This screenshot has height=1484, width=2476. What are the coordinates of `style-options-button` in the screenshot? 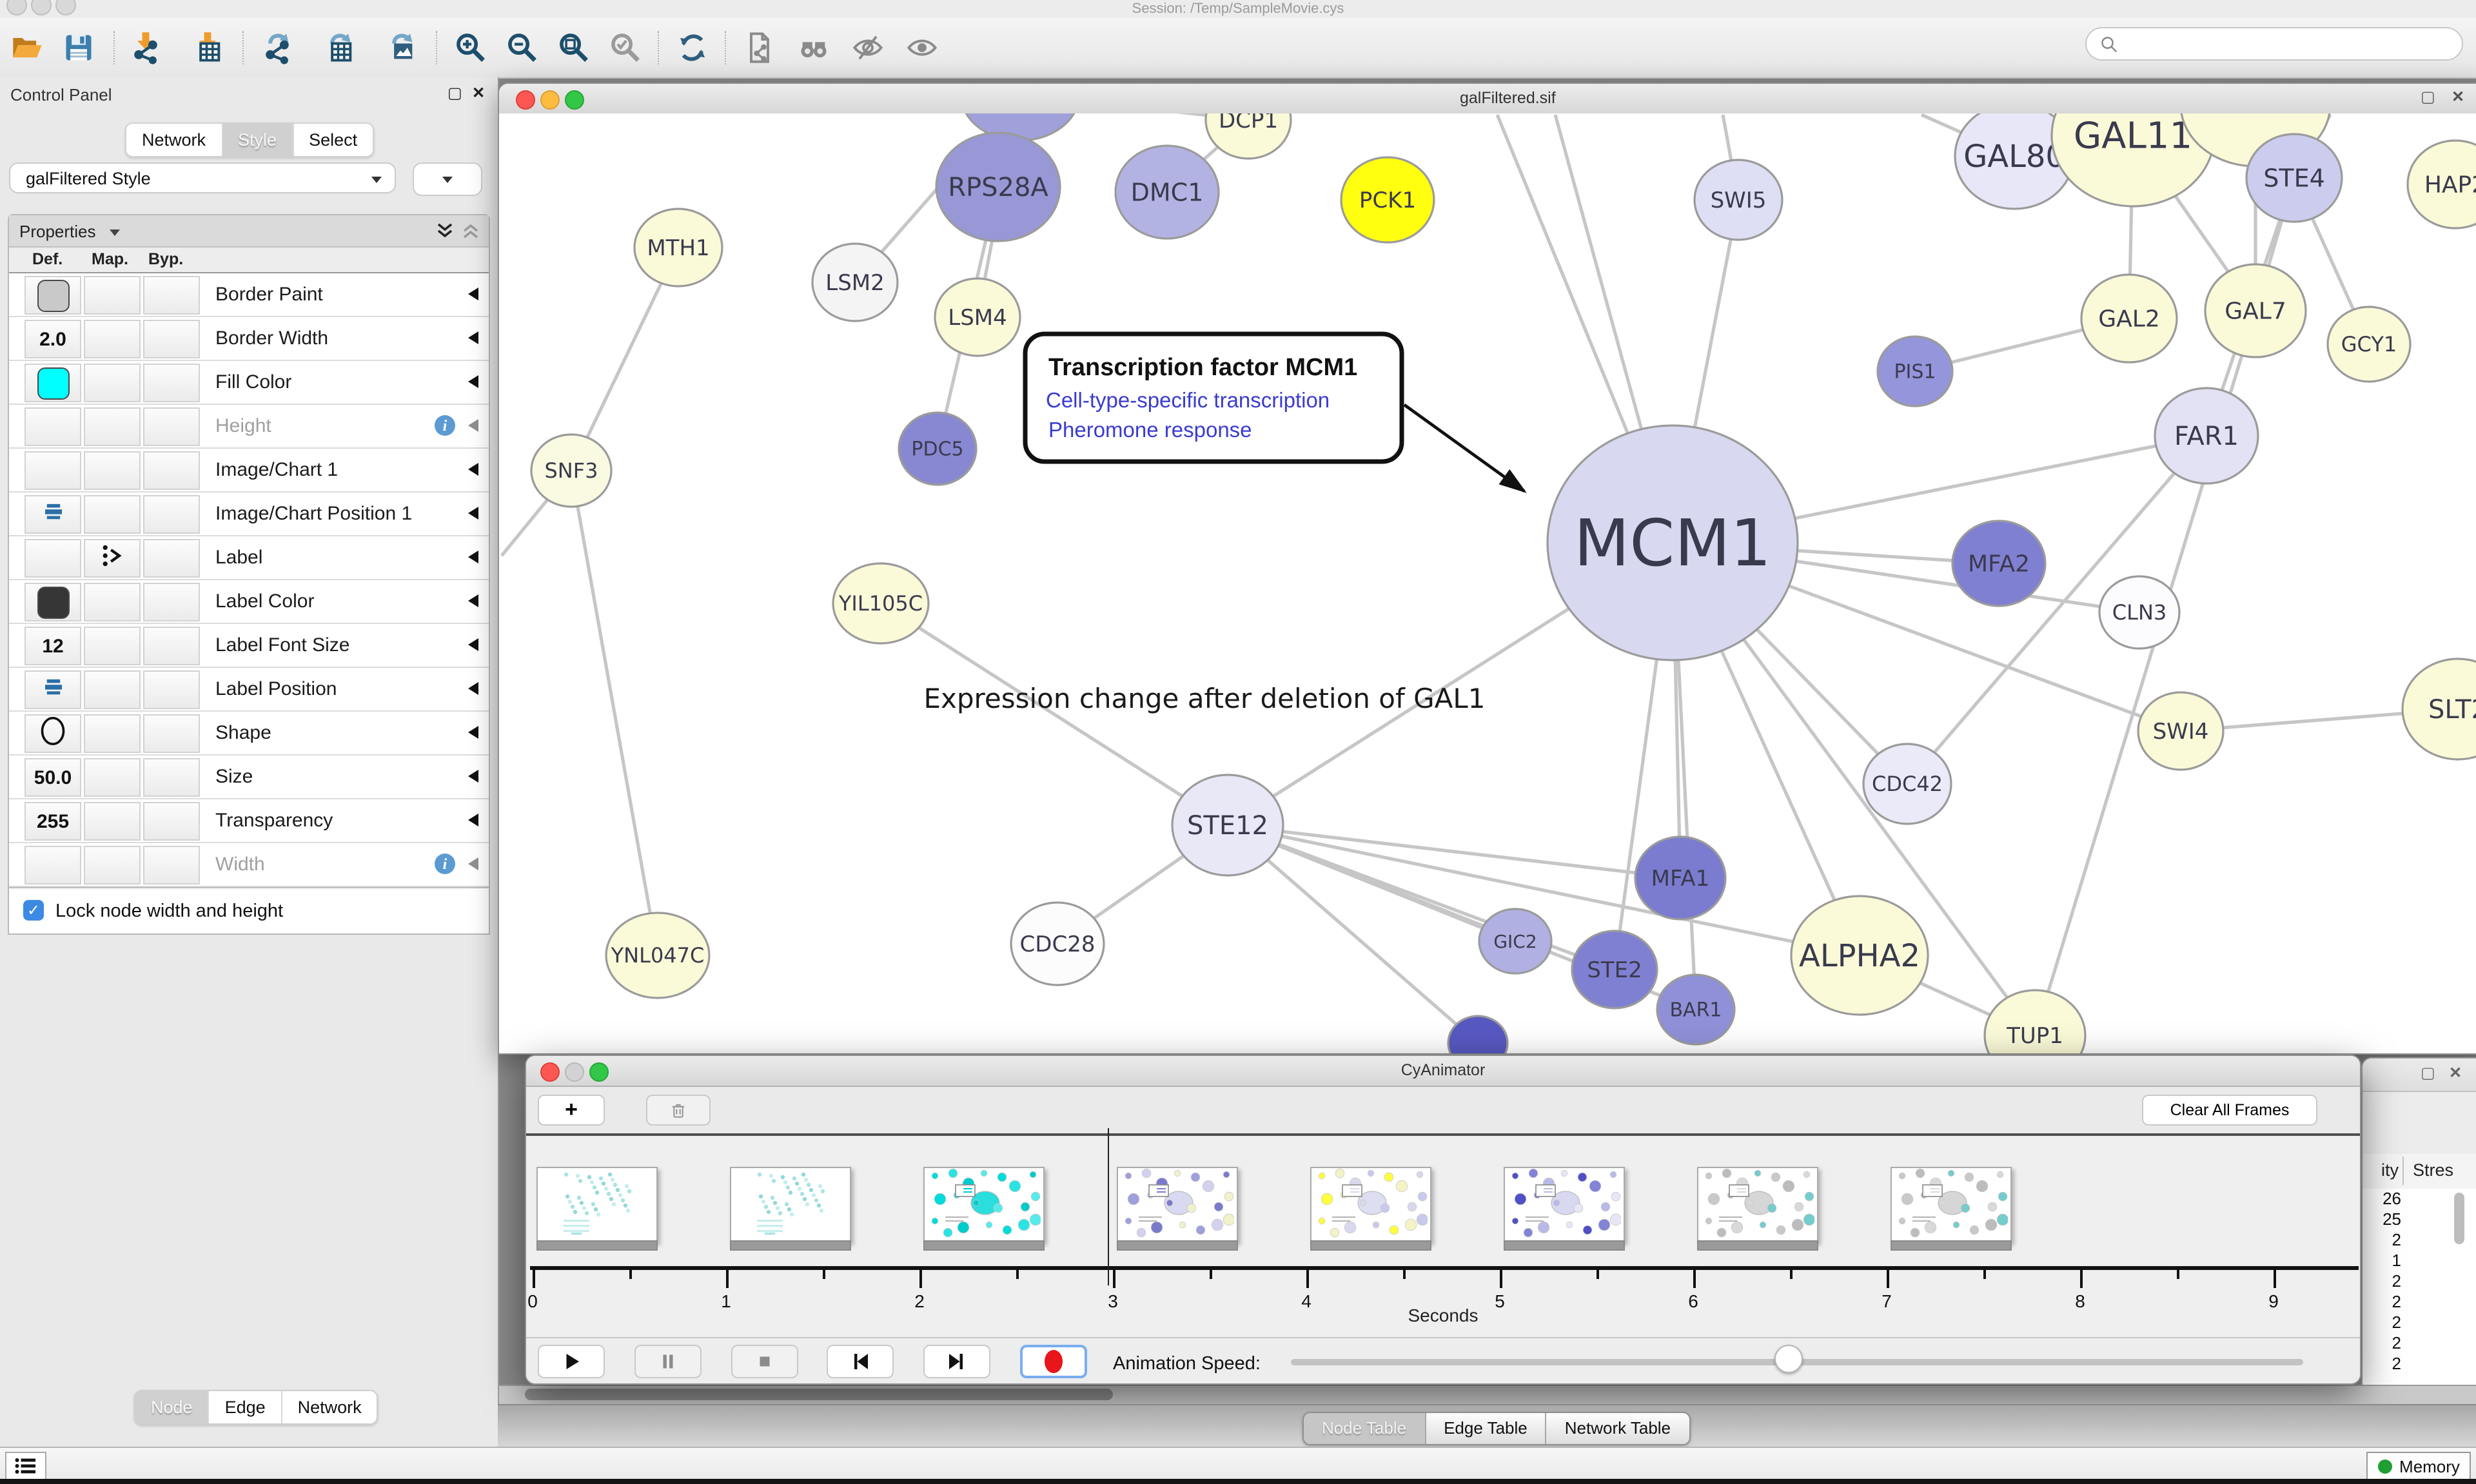 It's located at (447, 179).